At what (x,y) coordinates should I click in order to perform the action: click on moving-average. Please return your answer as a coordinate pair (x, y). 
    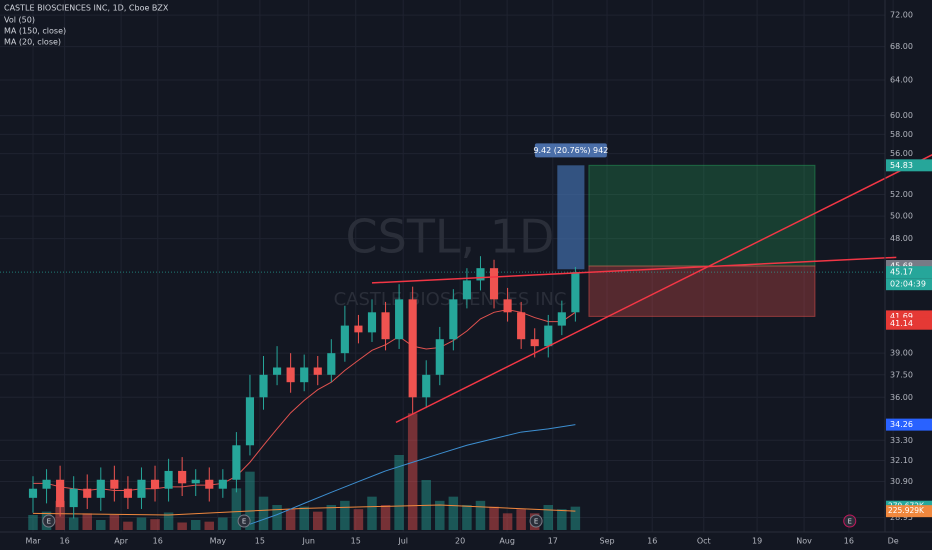
    Looking at the image, I should click on (412, 474).